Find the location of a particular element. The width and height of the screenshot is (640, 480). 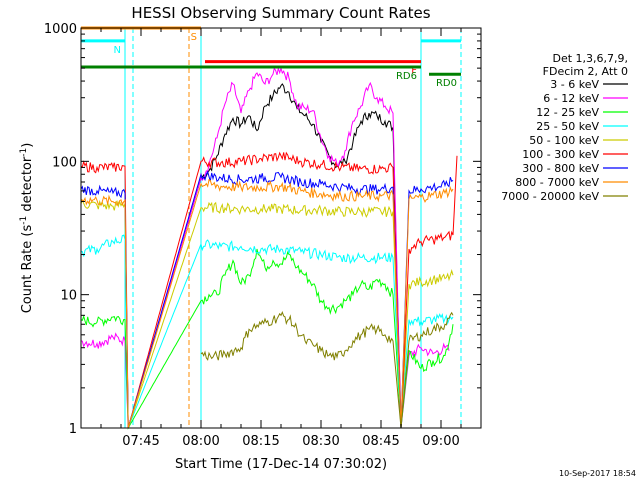

legend-label-9: 7000 - 20000 keV is located at coordinates (550, 196).